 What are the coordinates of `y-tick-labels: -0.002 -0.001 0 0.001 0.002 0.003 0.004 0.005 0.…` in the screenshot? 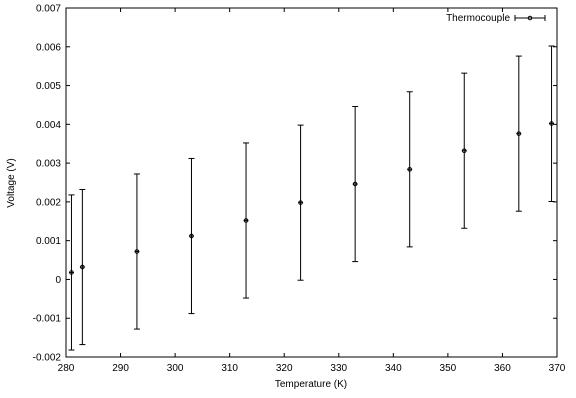 It's located at (47, 184).